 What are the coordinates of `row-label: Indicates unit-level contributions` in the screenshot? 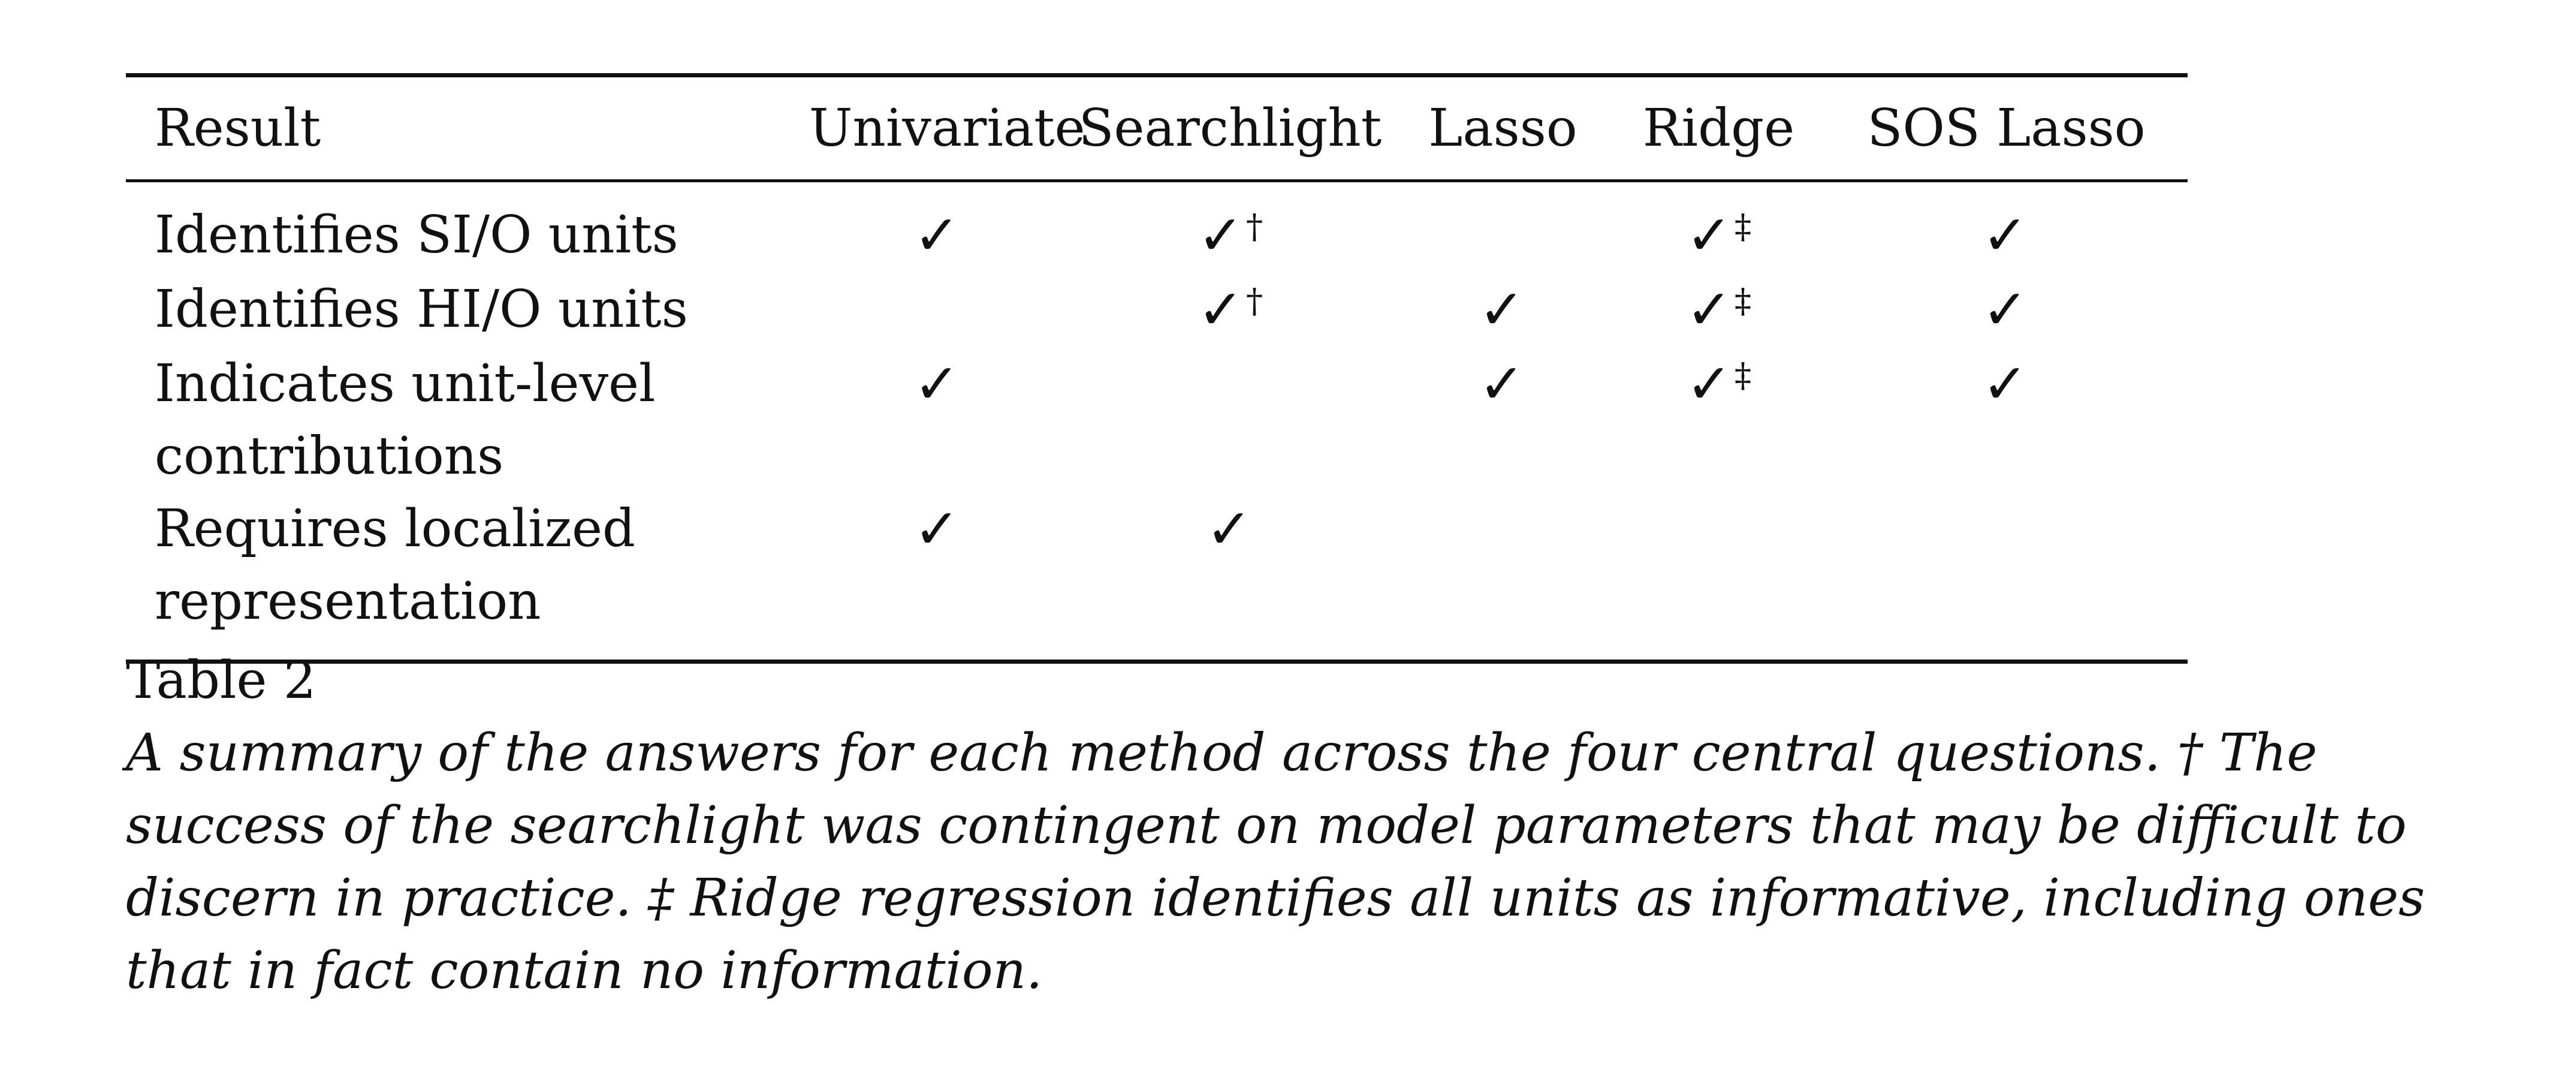 It's located at (468, 420).